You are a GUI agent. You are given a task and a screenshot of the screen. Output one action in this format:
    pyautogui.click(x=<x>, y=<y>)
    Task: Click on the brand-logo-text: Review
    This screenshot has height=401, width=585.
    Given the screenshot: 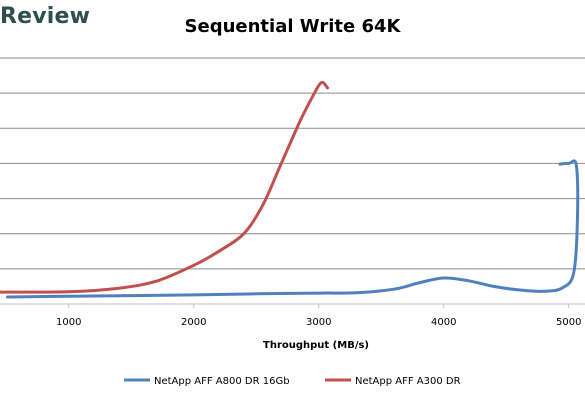 What is the action you would take?
    pyautogui.click(x=45, y=16)
    